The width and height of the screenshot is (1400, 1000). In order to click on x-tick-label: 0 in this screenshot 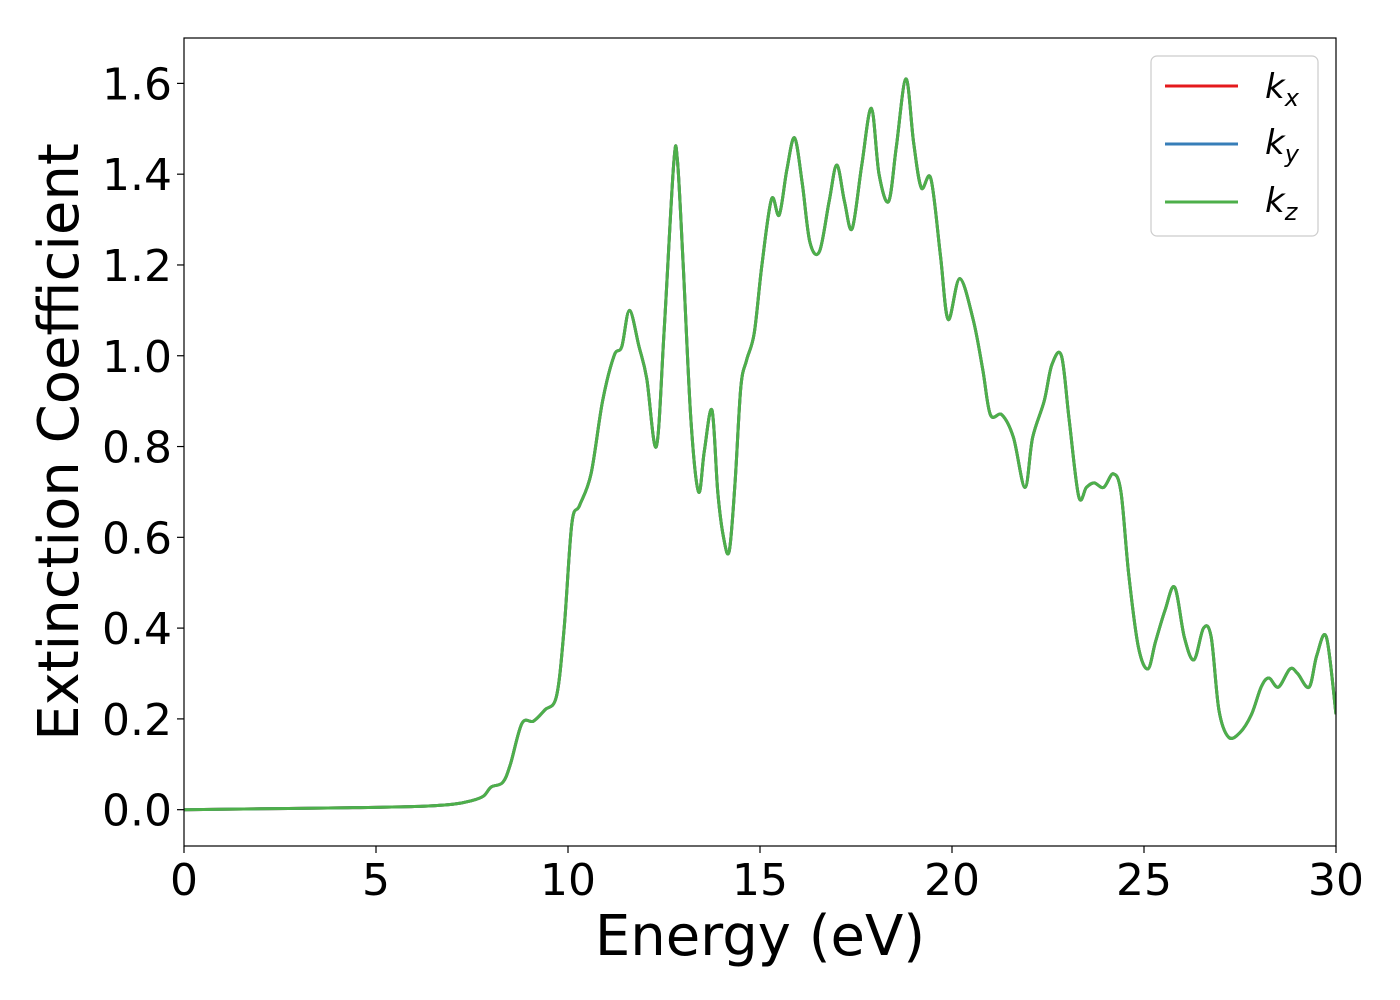, I will do `click(184, 880)`.